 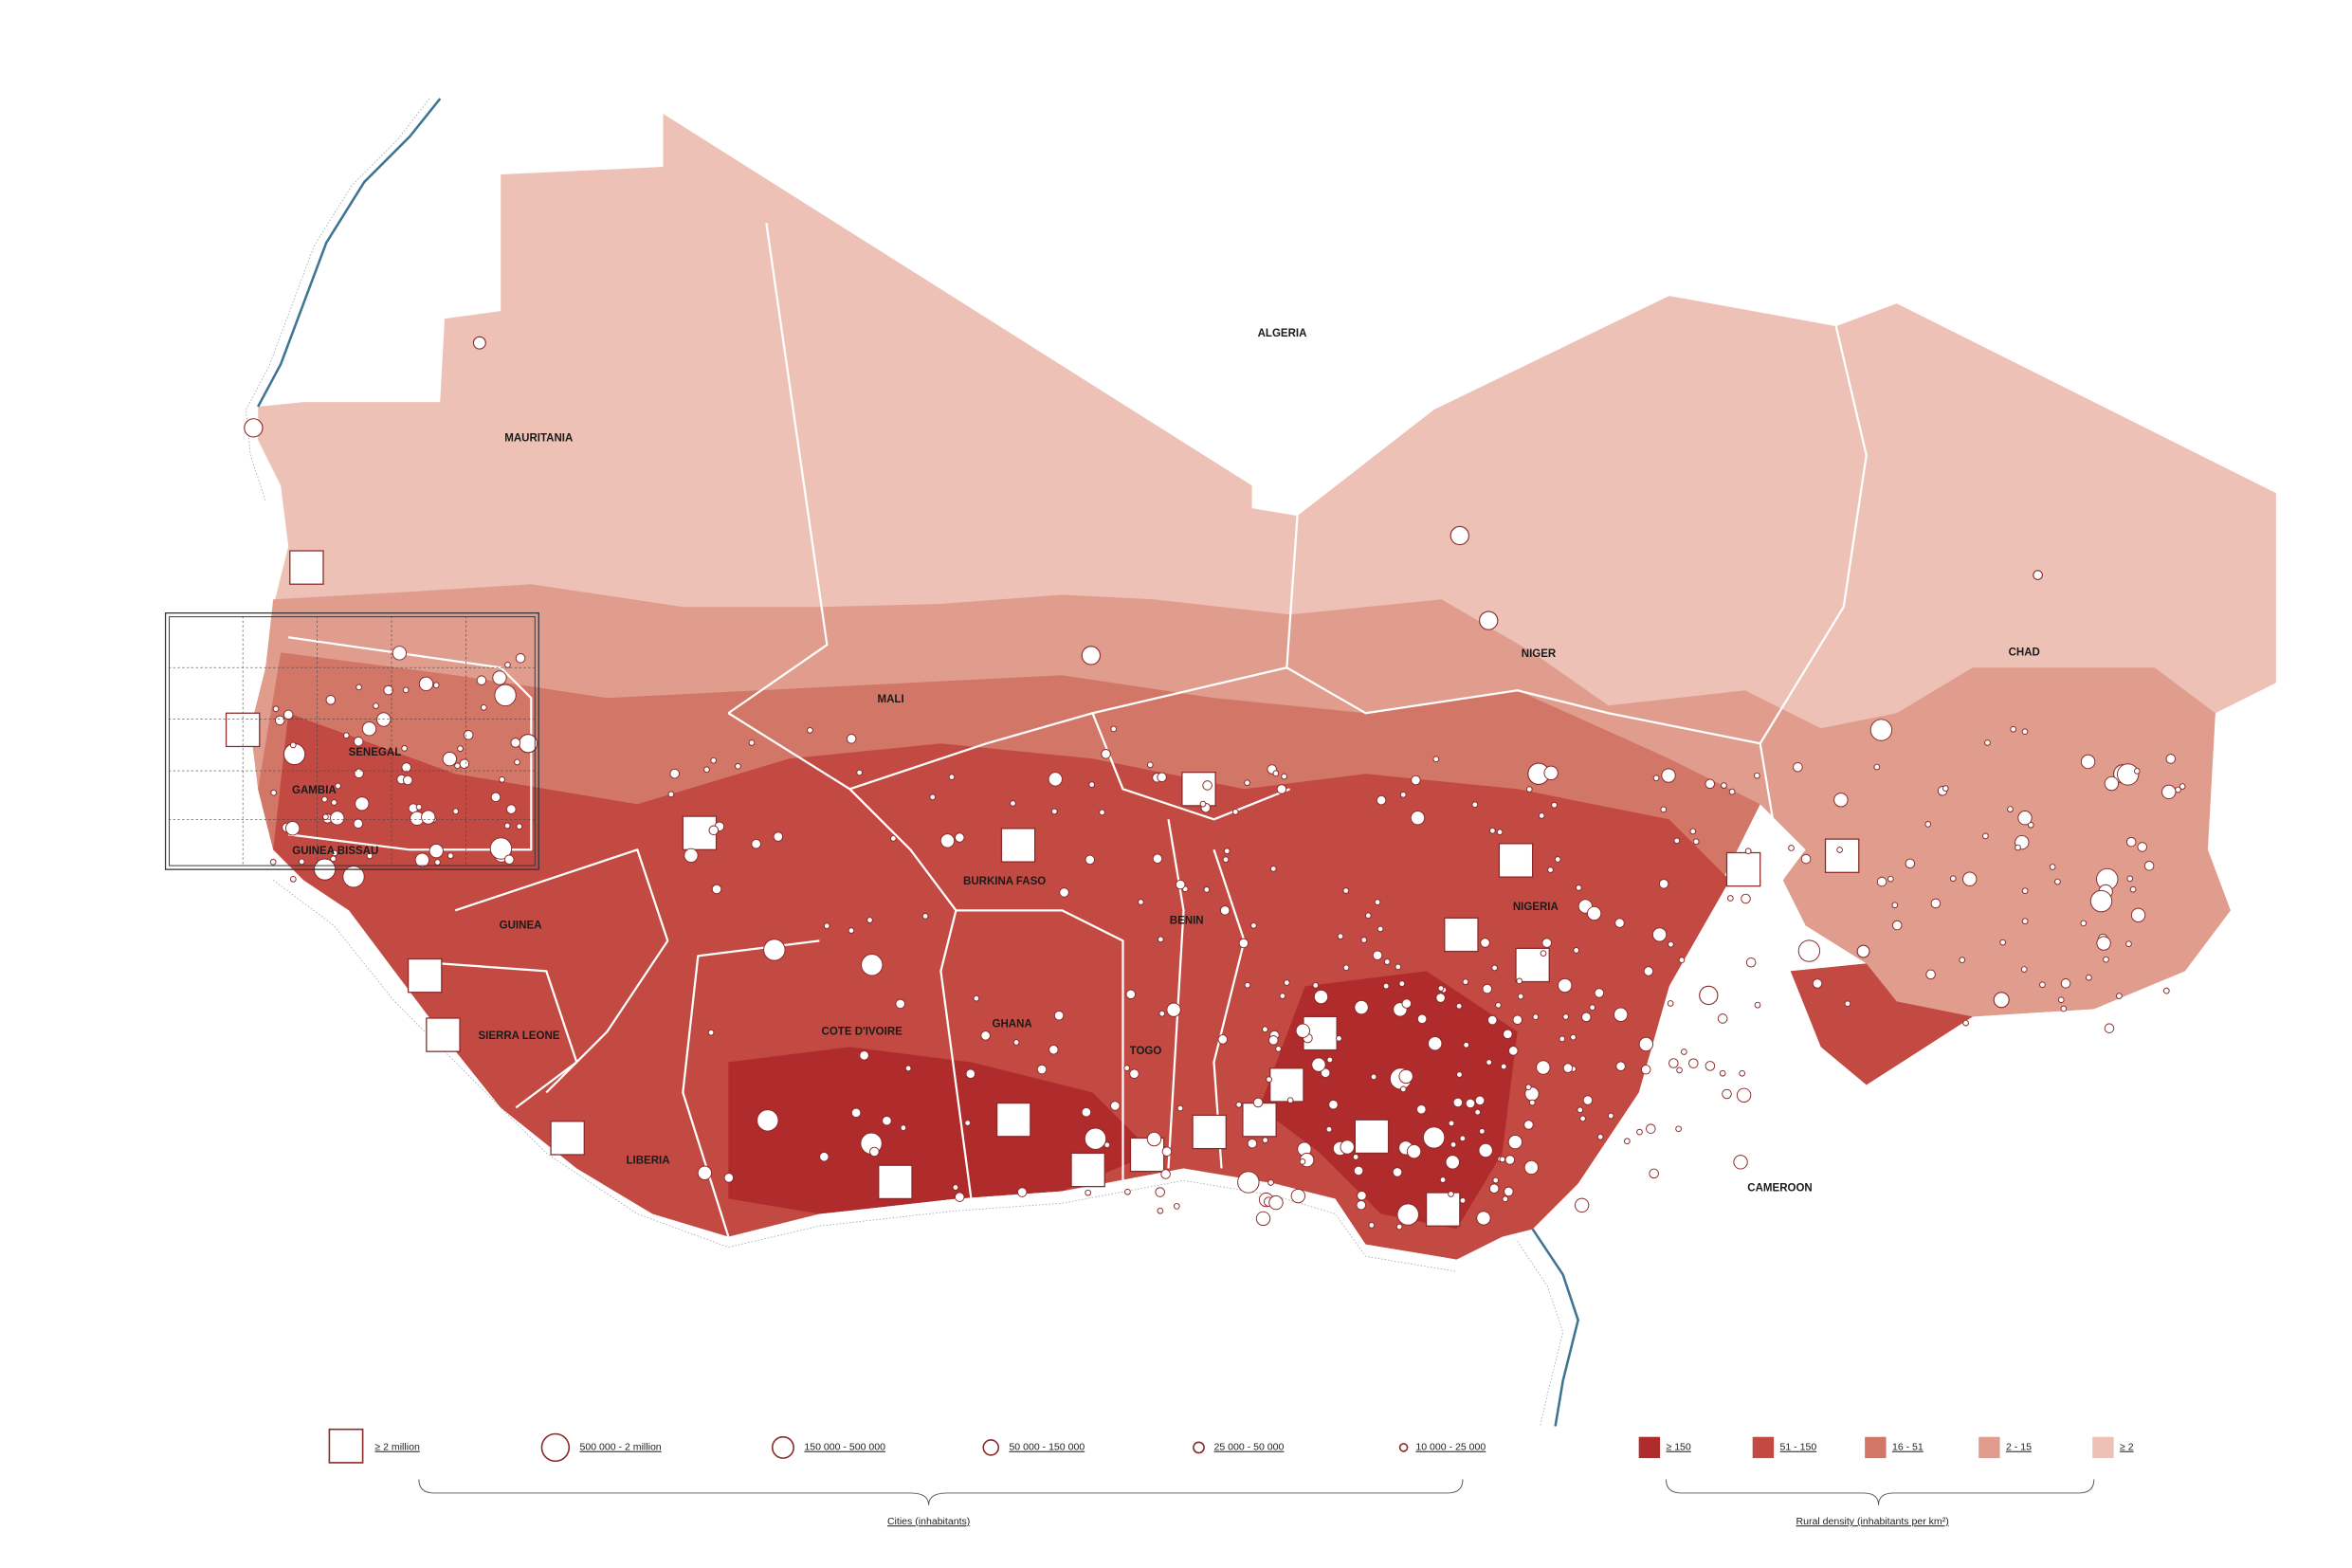 I want to click on legend-circle, so click(x=991, y=1447).